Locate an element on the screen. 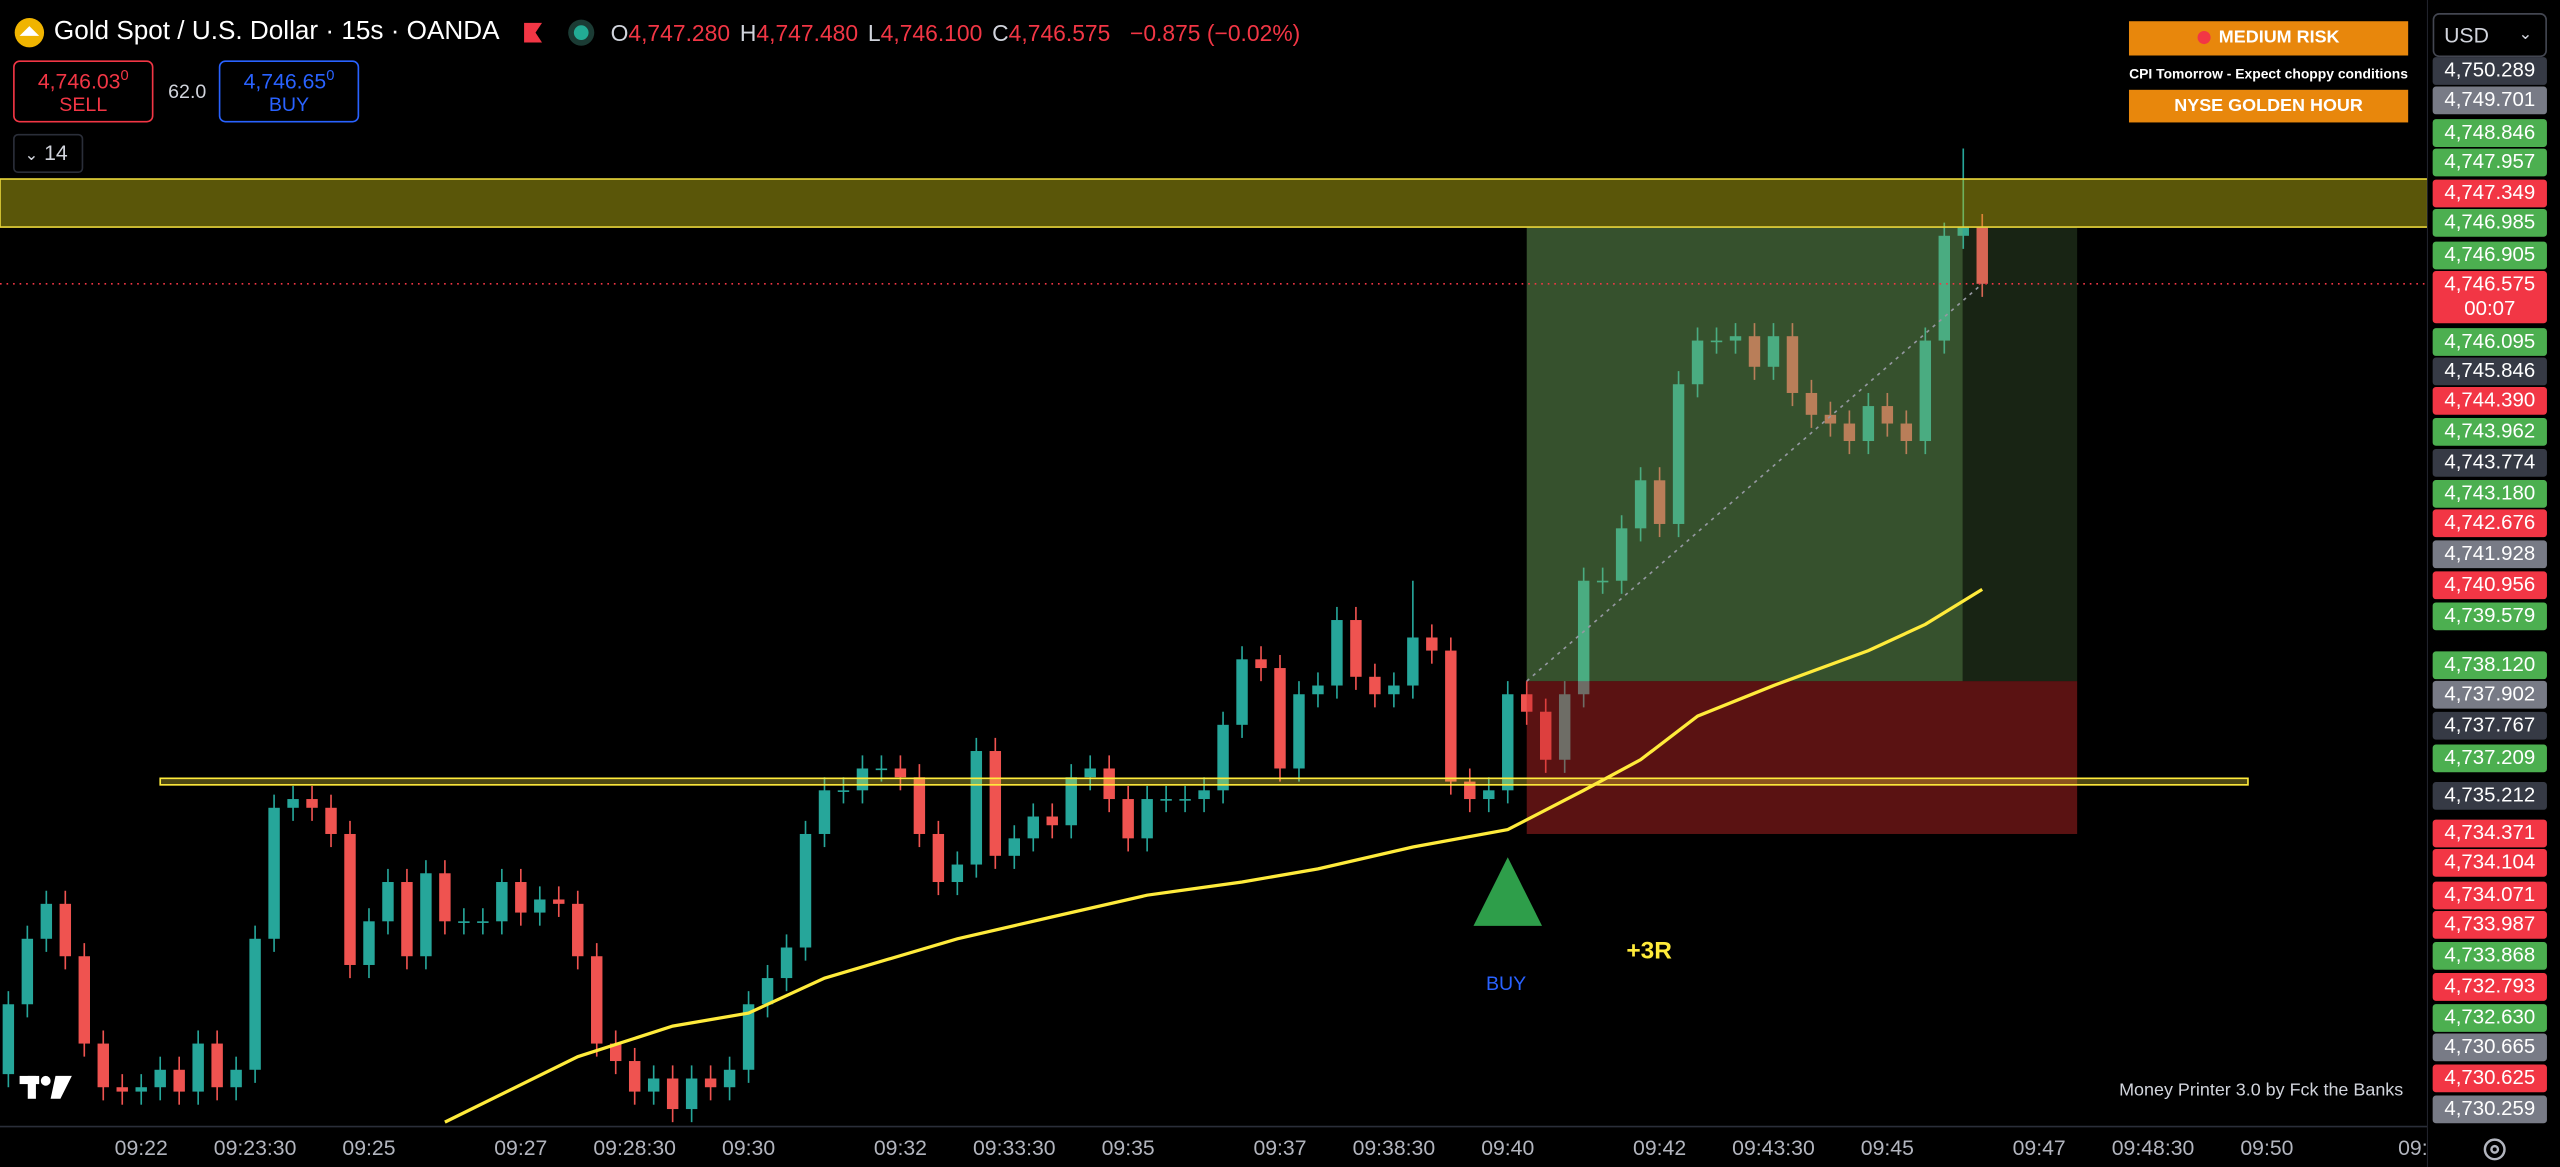 Image resolution: width=2560 pixels, height=1167 pixels. price-badge: 4,741.928 is located at coordinates (2489, 554).